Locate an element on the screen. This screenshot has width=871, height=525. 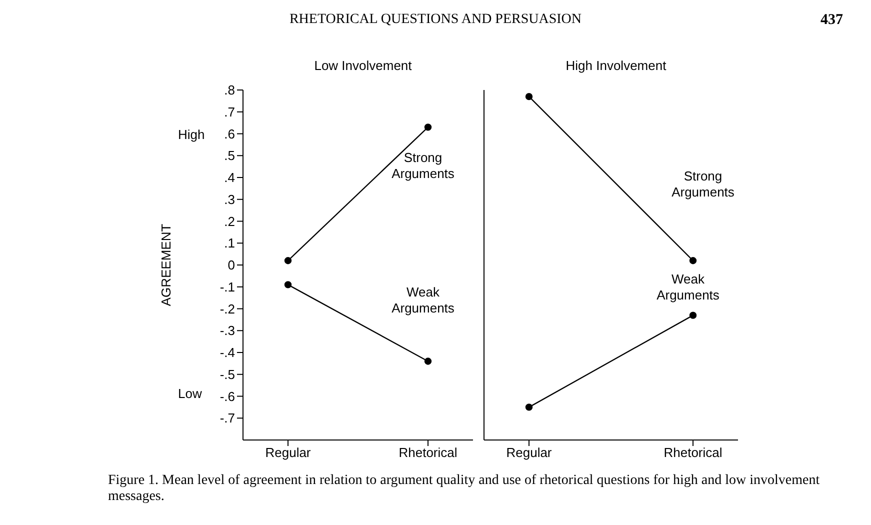
y-tick-label: .1 is located at coordinates (229, 243).